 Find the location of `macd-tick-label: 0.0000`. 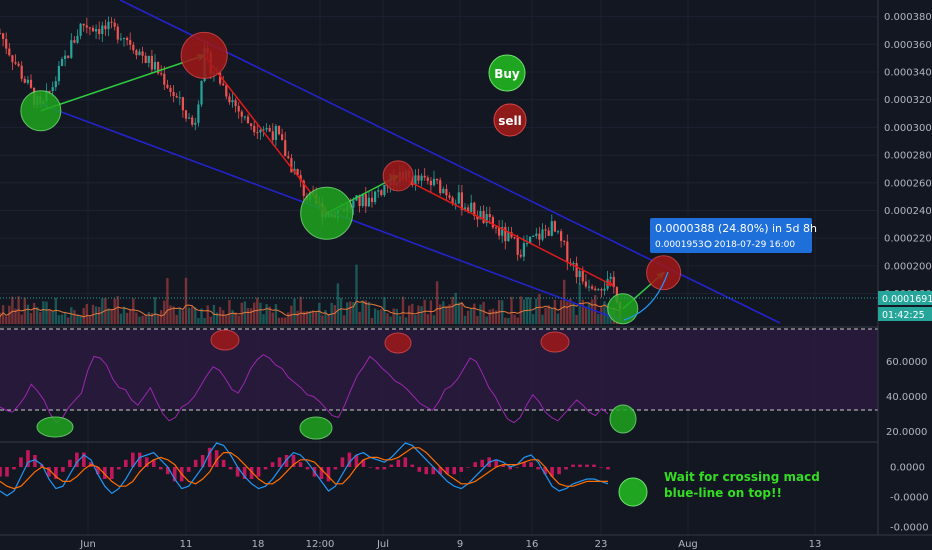

macd-tick-label: 0.0000 is located at coordinates (907, 468).